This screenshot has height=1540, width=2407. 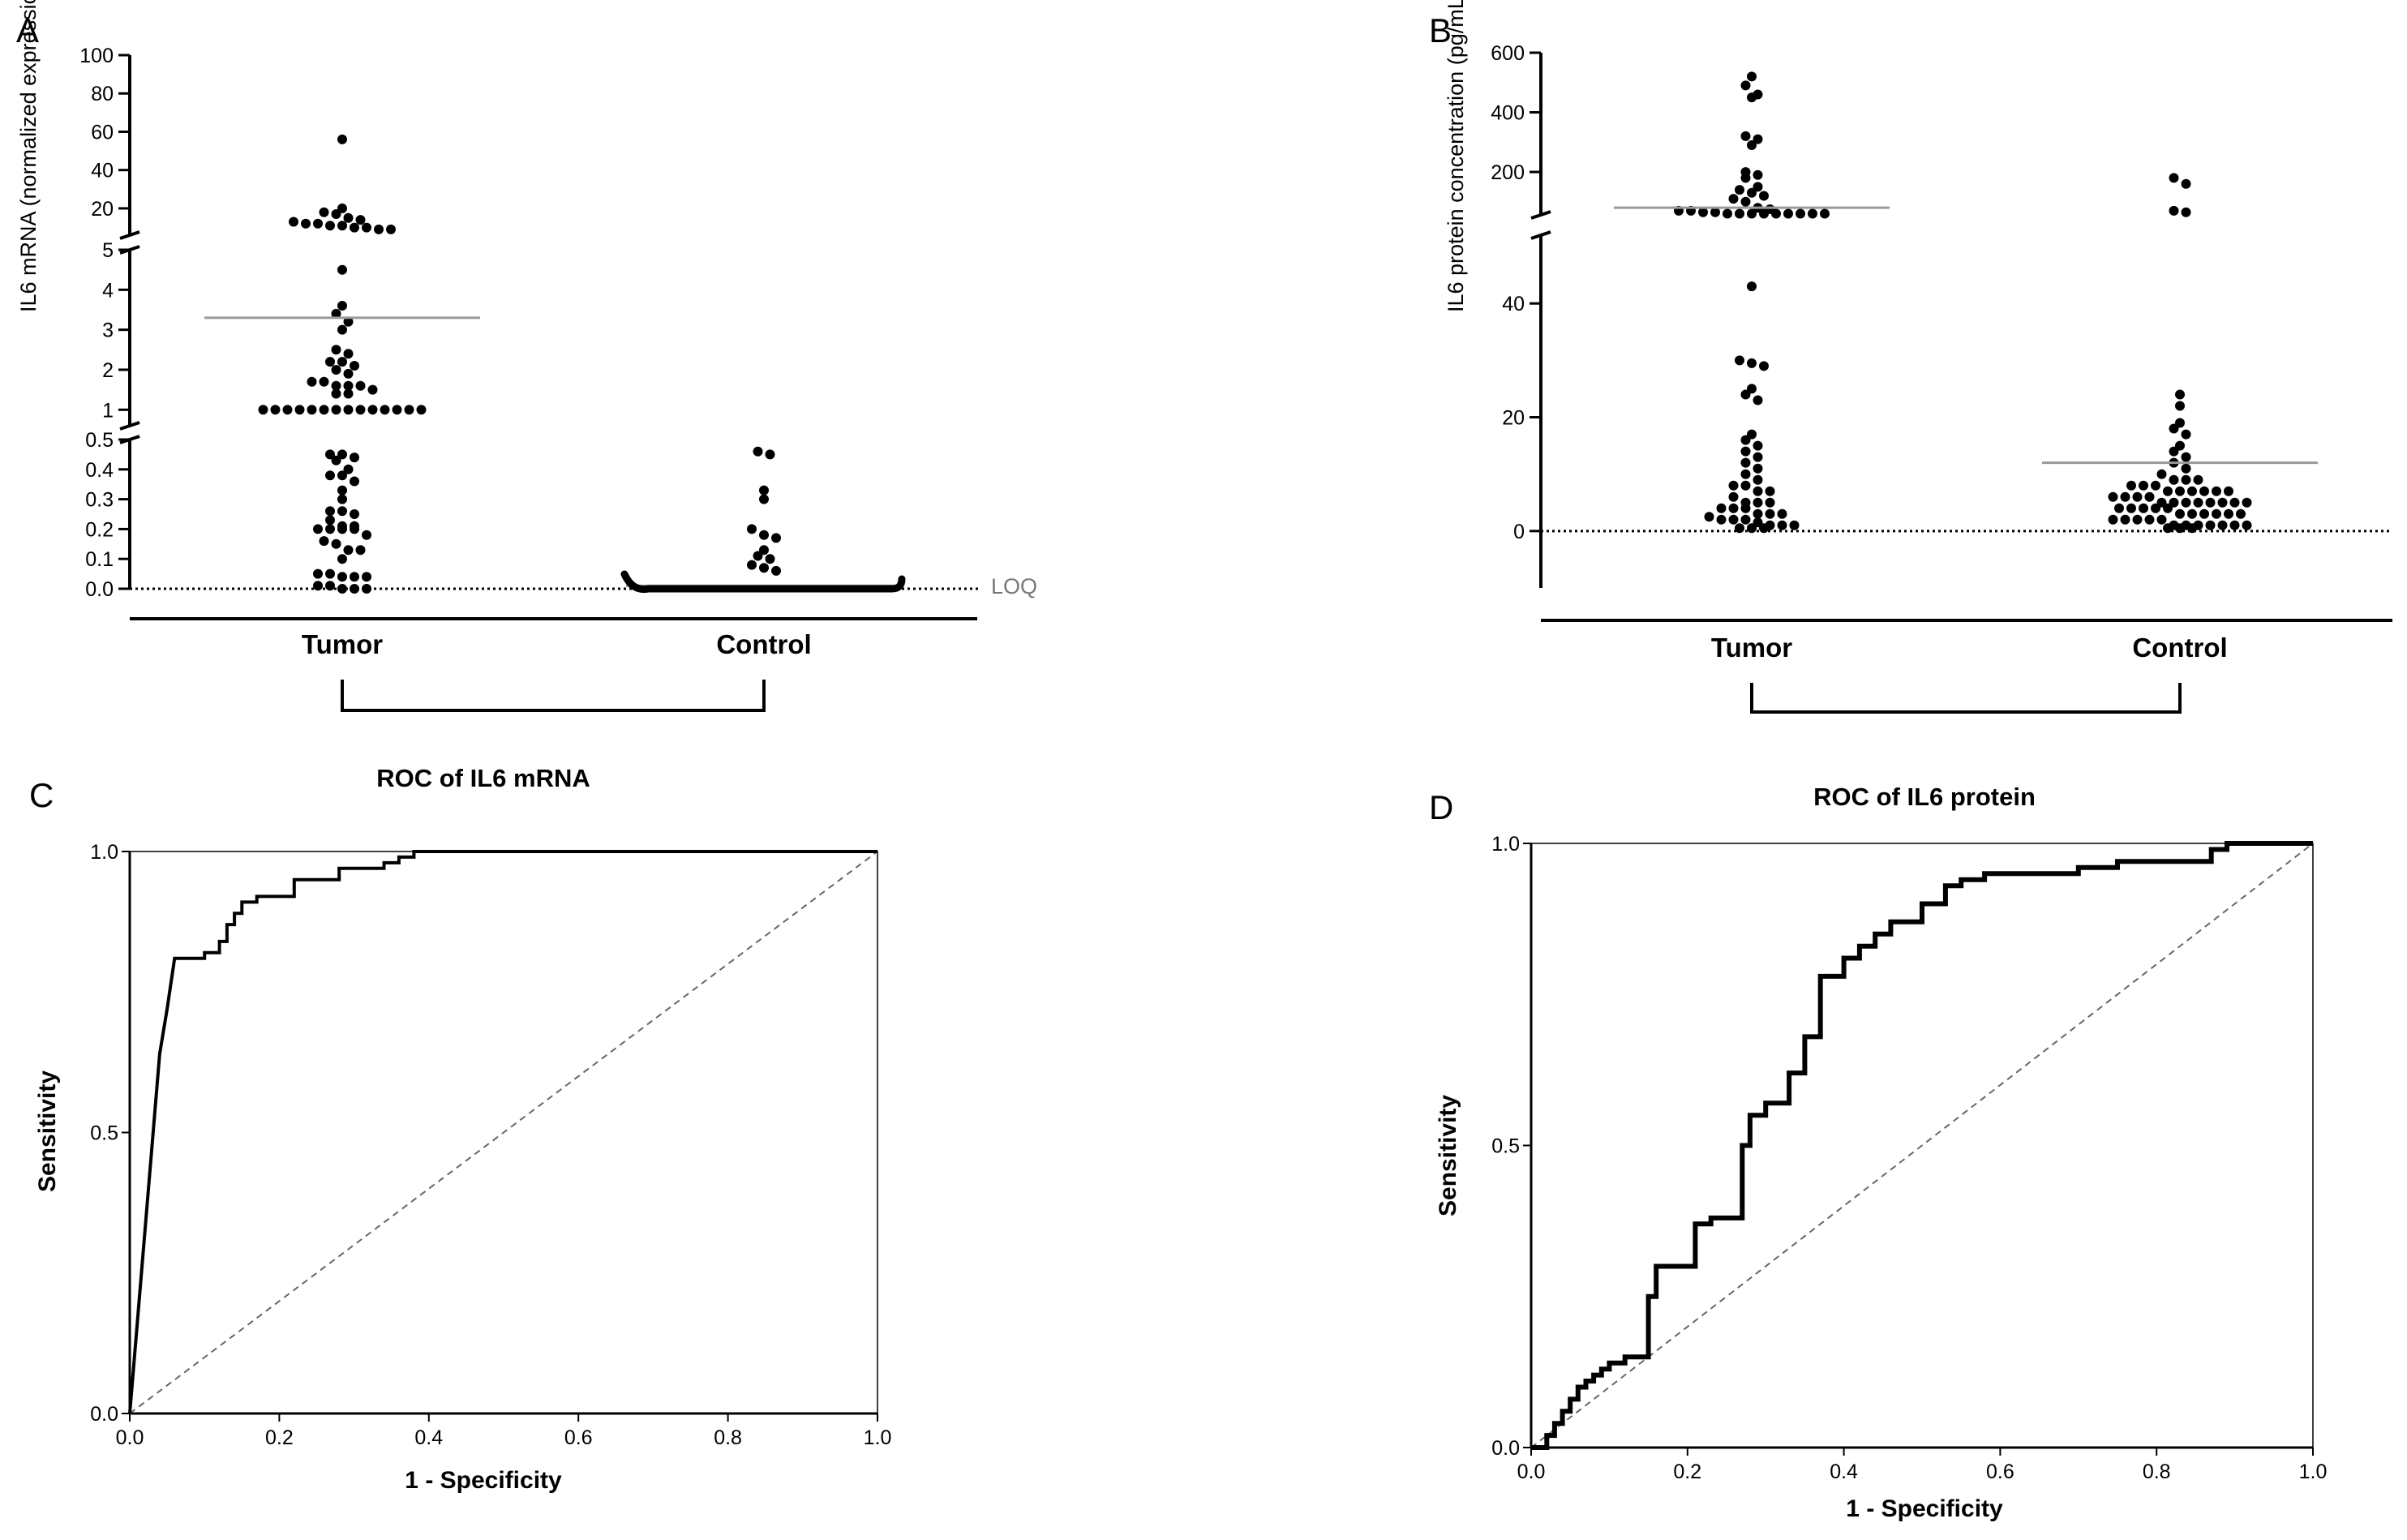 What do you see at coordinates (99, 529) in the screenshot?
I see `panel-a-y-tick-label: 0.2` at bounding box center [99, 529].